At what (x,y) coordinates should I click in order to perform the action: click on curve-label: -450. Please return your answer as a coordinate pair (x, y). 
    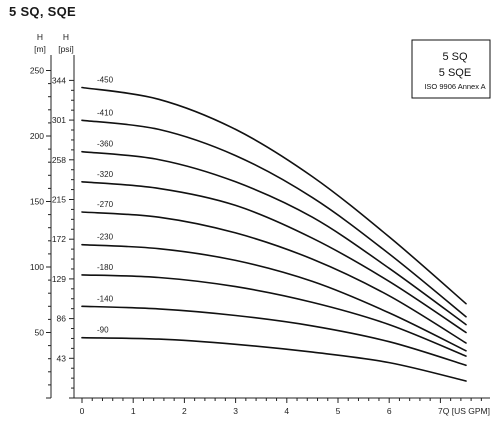
    Looking at the image, I should click on (105, 80).